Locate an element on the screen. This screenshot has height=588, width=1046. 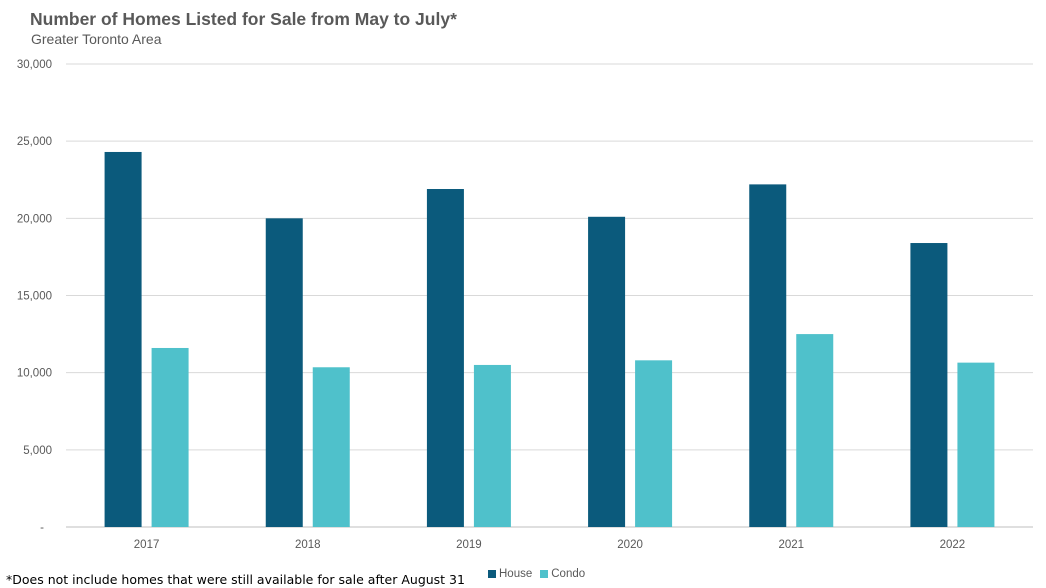
x-tick-label: 2018 is located at coordinates (308, 545).